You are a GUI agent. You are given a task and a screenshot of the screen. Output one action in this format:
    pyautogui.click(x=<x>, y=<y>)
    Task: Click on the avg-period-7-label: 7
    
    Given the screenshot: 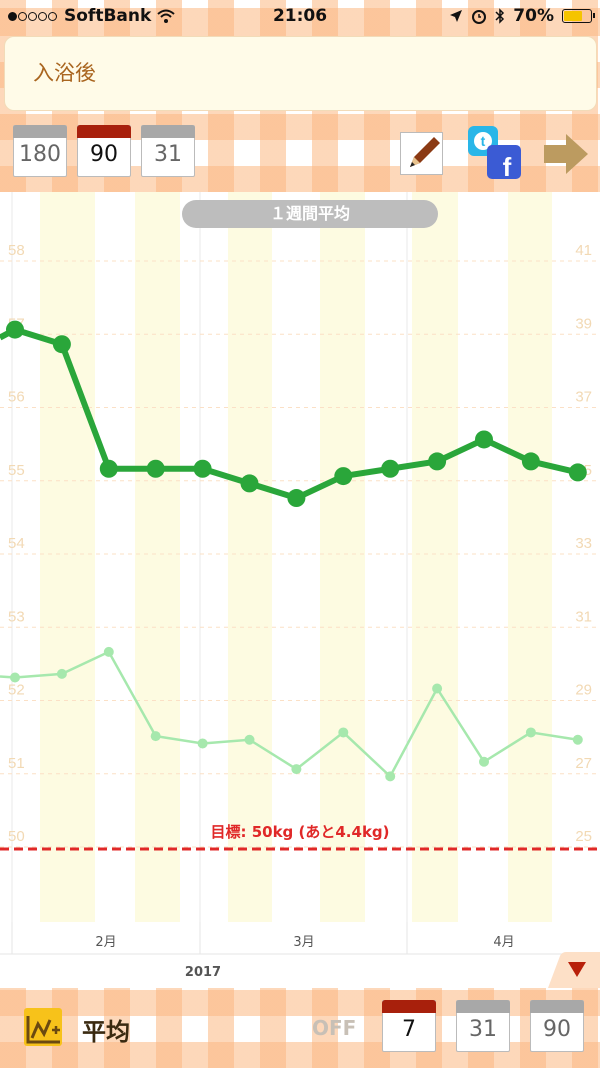 What is the action you would take?
    pyautogui.click(x=409, y=1029)
    